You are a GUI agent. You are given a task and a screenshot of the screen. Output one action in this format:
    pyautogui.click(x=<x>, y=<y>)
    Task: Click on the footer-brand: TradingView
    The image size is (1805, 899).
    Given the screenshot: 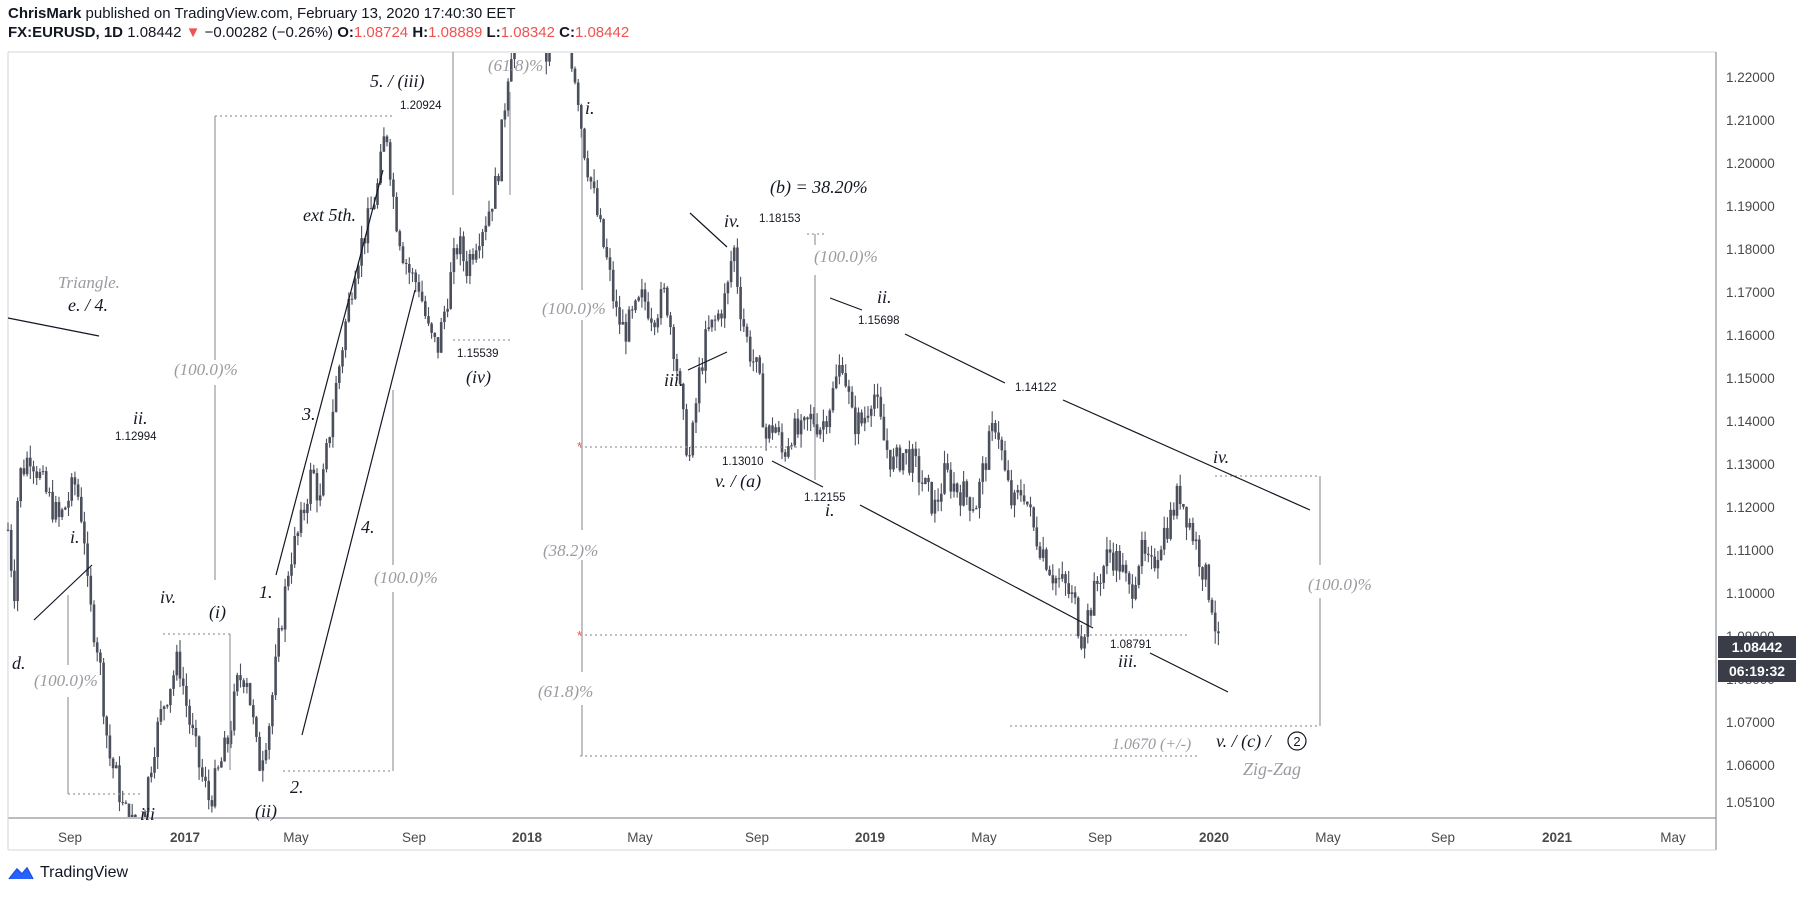 What is the action you would take?
    pyautogui.click(x=68, y=873)
    